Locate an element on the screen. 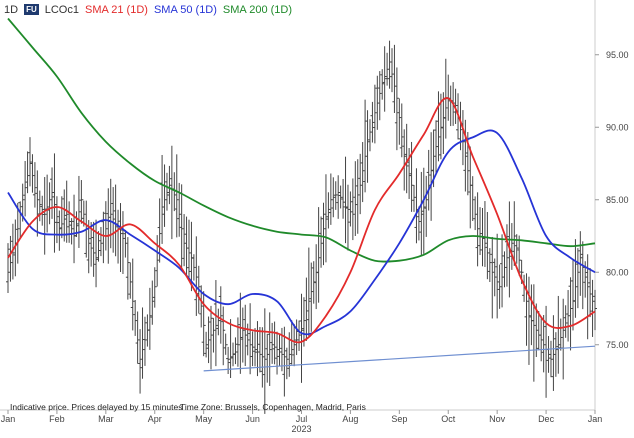  x-tick-label: Nov is located at coordinates (497, 419).